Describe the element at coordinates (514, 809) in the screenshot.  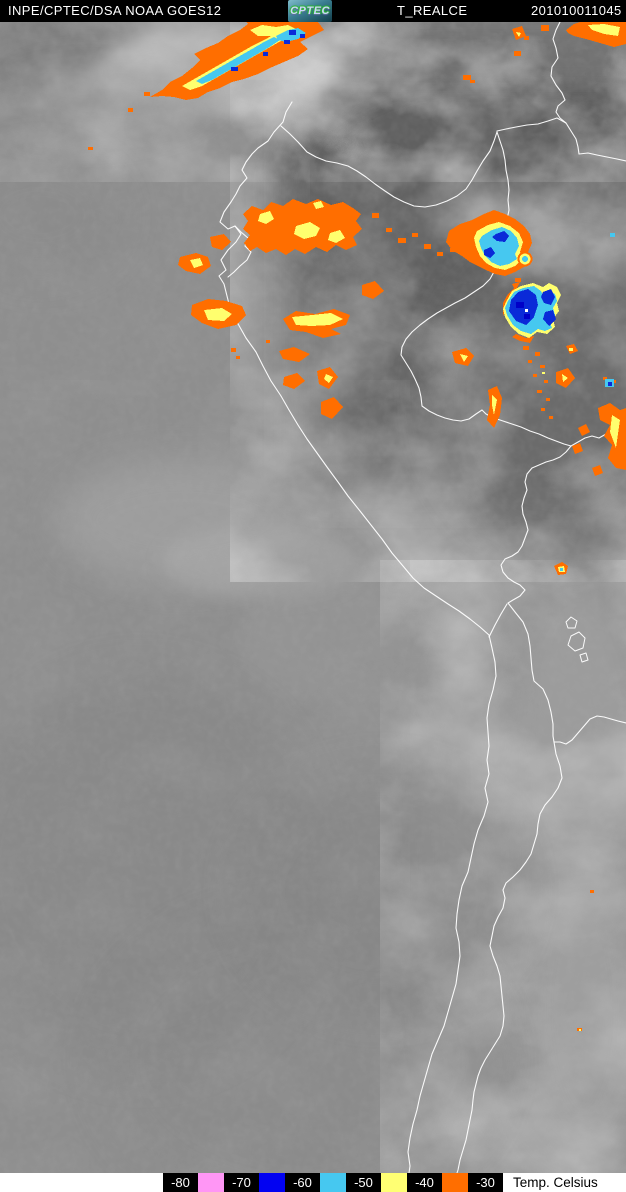
I see `border-bolivia-brazil` at that location.